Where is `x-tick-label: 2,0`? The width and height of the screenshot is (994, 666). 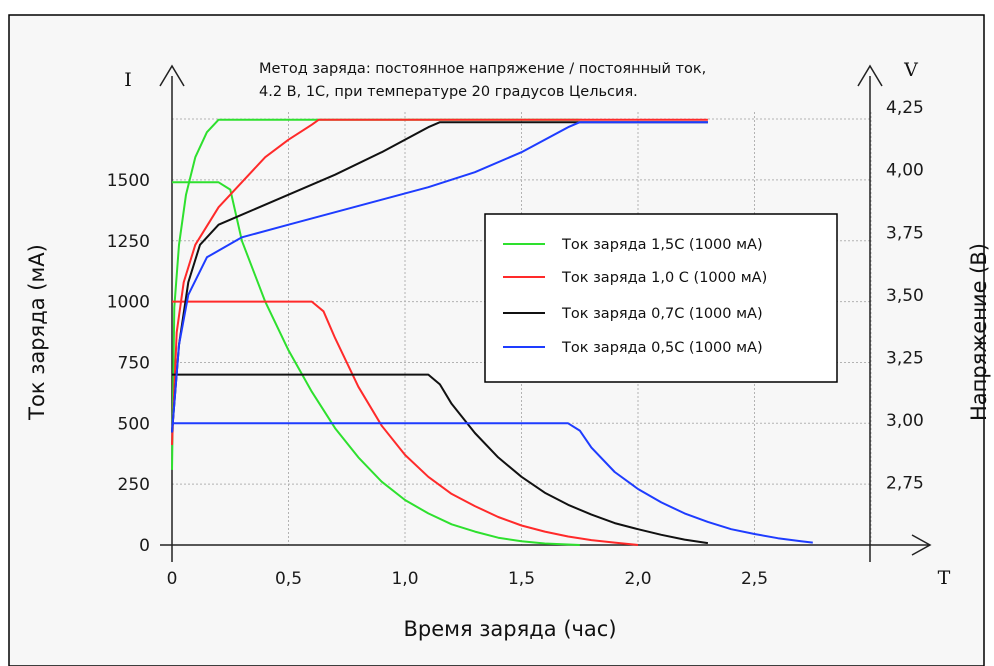 x-tick-label: 2,0 is located at coordinates (637, 579).